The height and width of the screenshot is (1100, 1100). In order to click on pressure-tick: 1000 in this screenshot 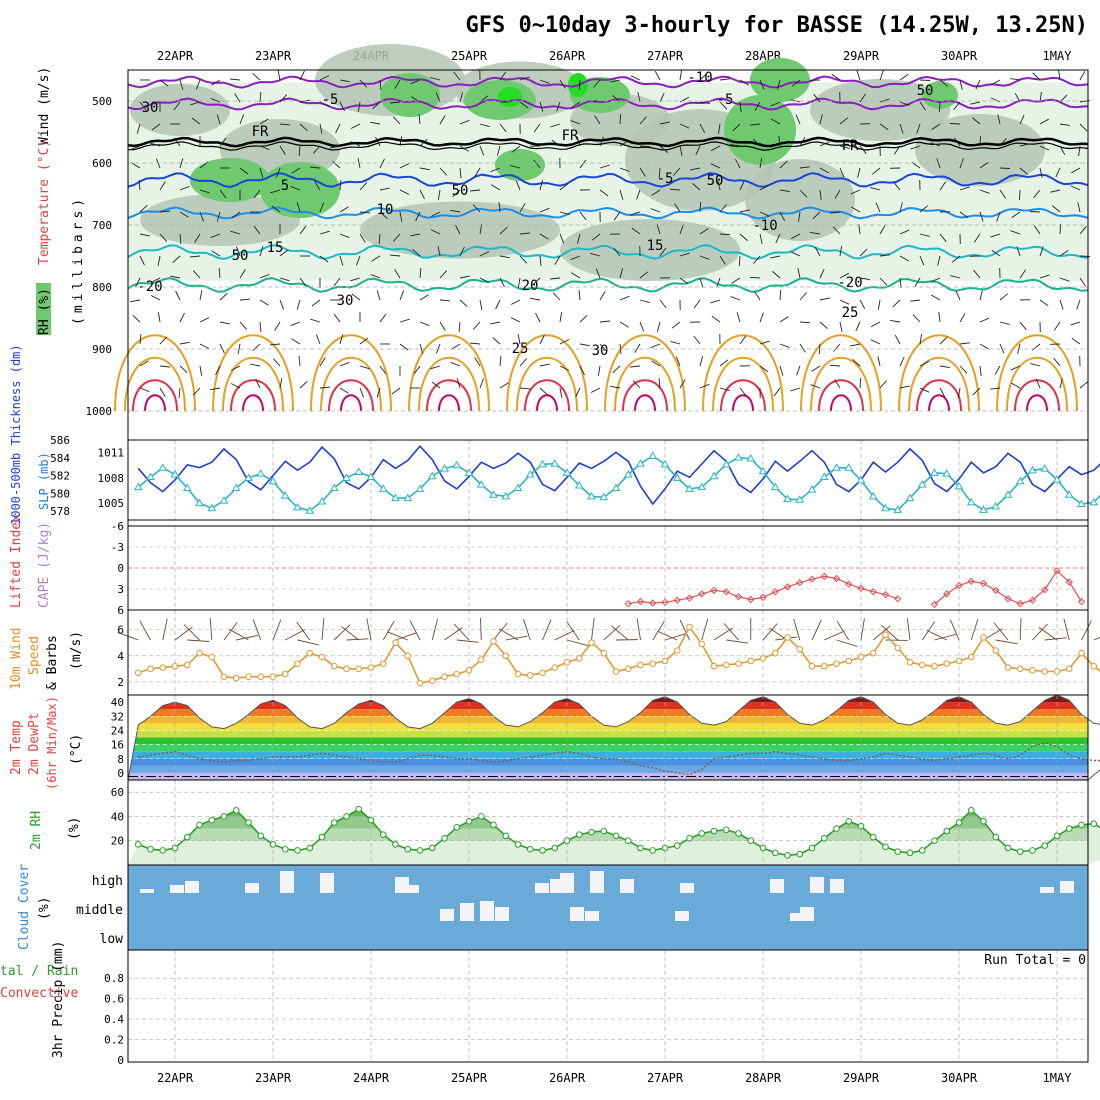, I will do `click(99, 411)`.